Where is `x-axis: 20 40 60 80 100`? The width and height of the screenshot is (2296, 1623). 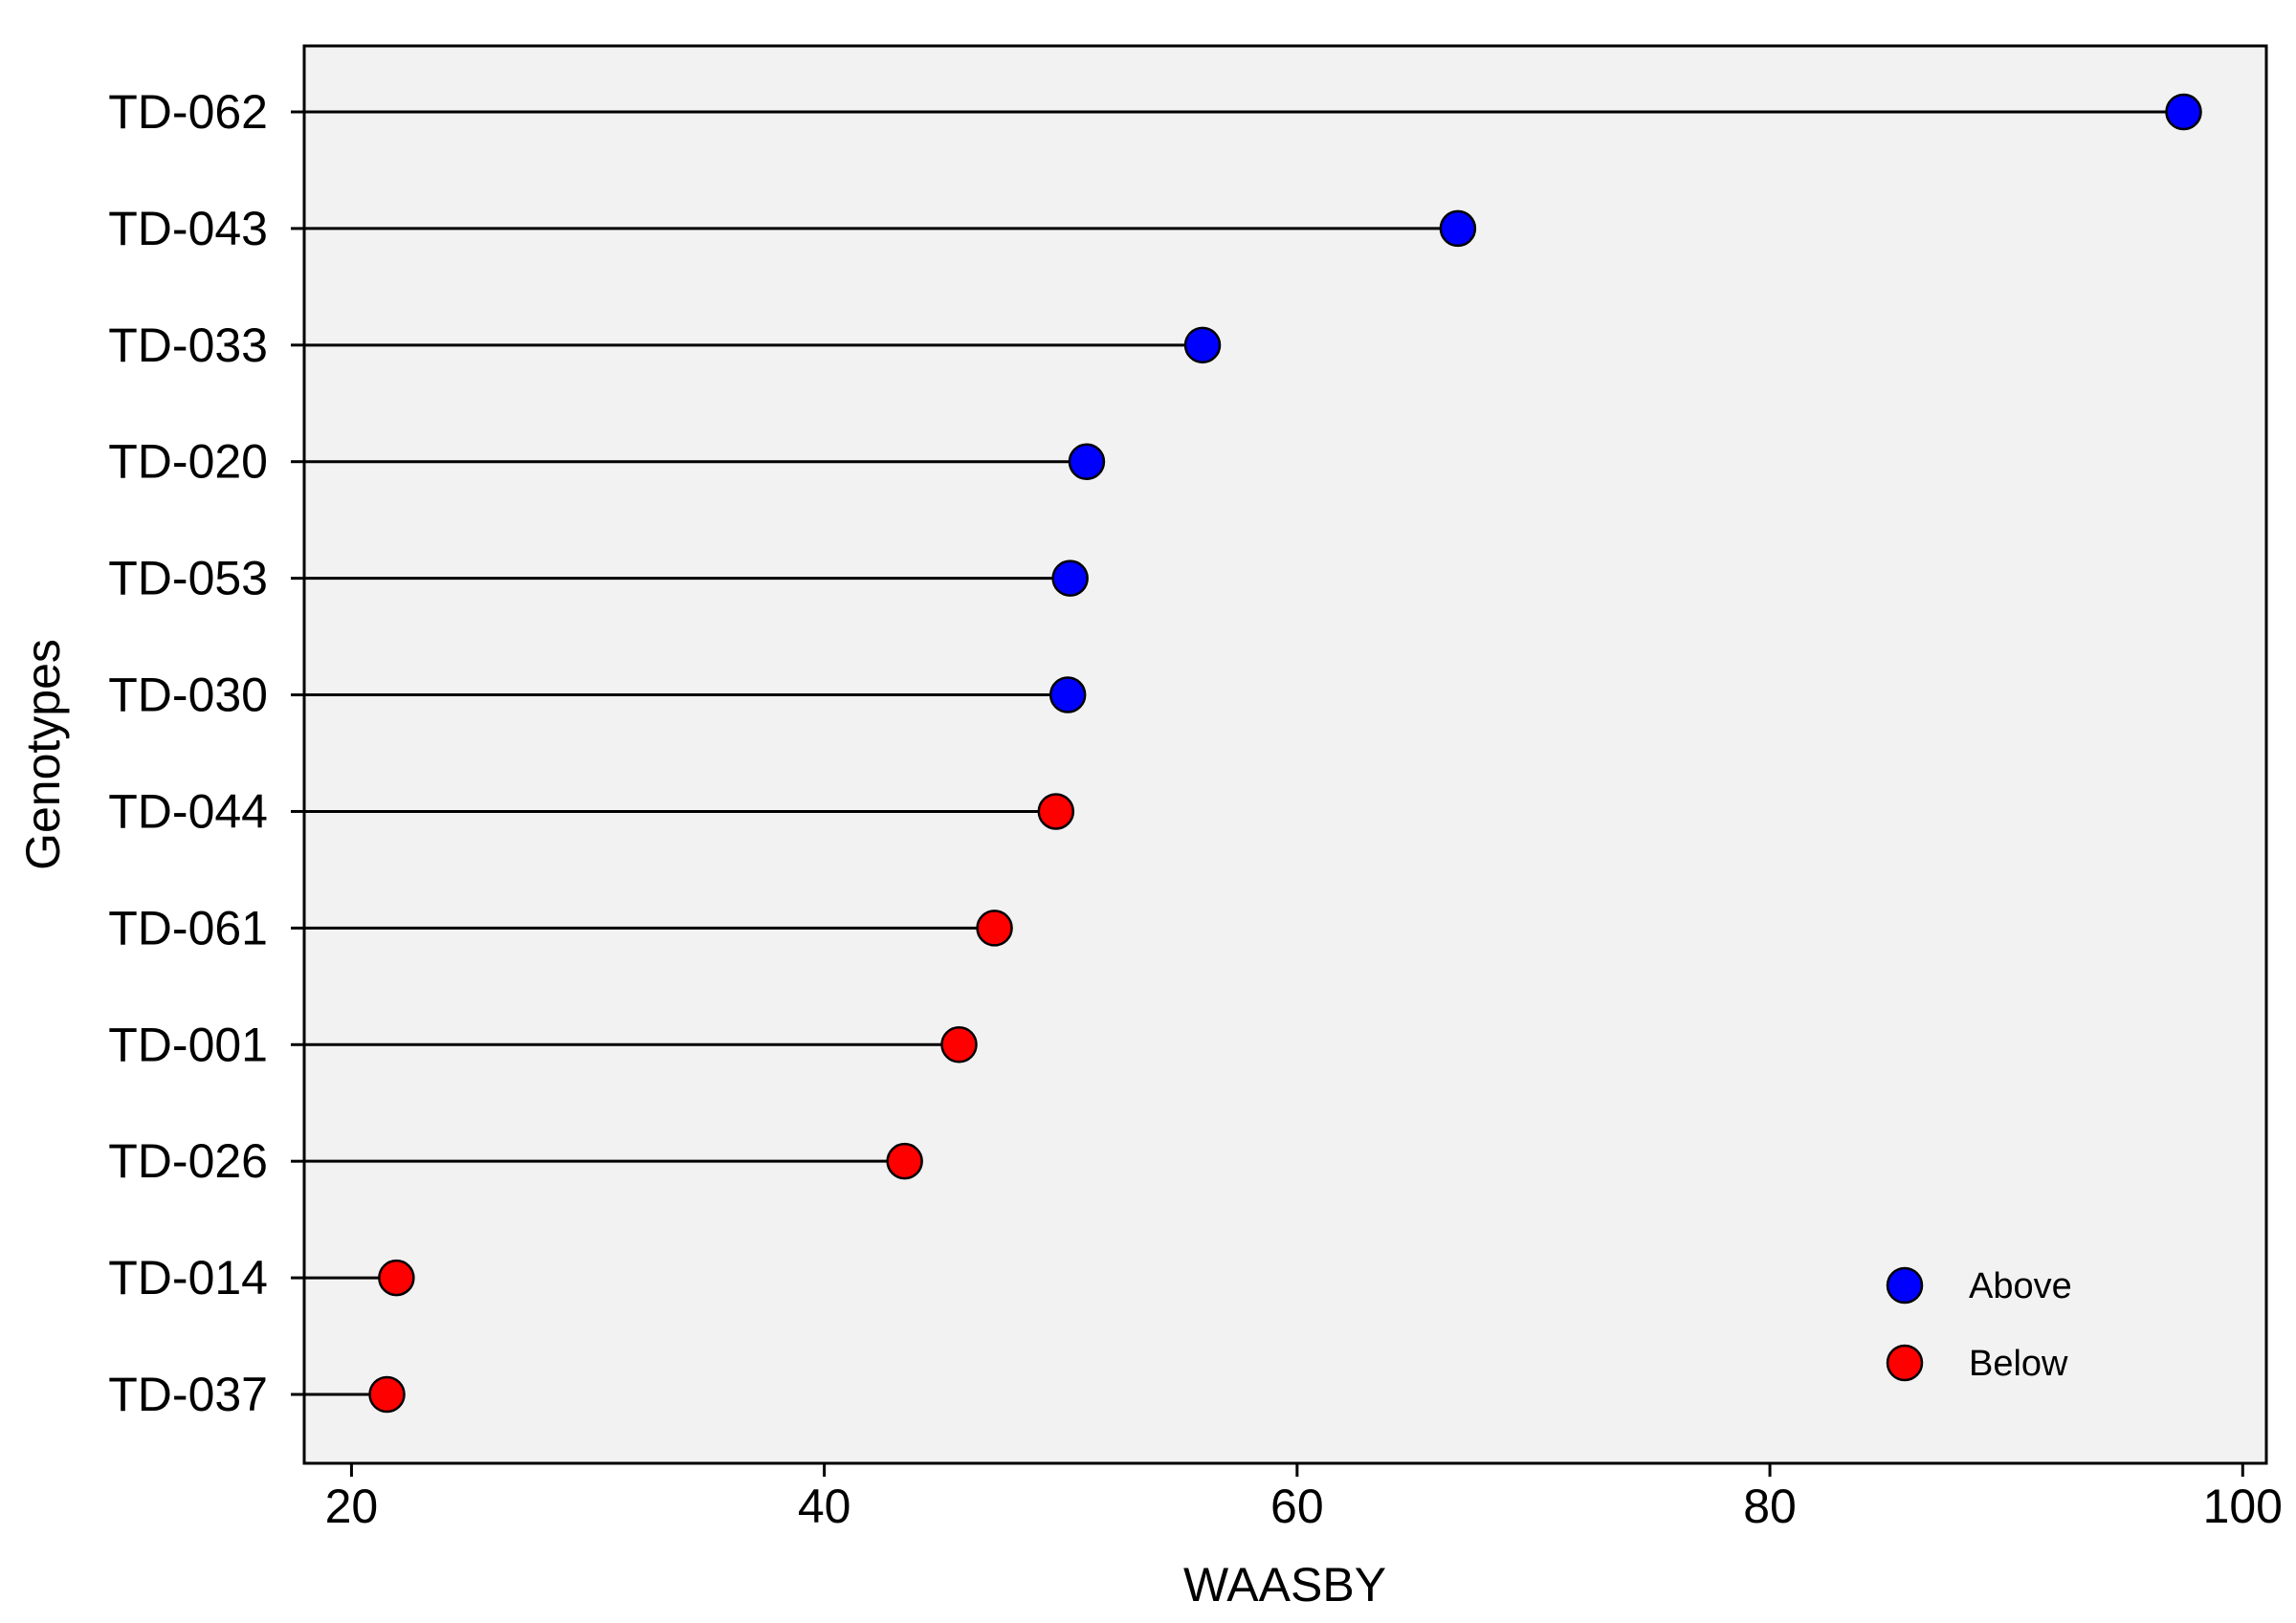 x-axis: 20 40 60 80 100 is located at coordinates (1304, 1498).